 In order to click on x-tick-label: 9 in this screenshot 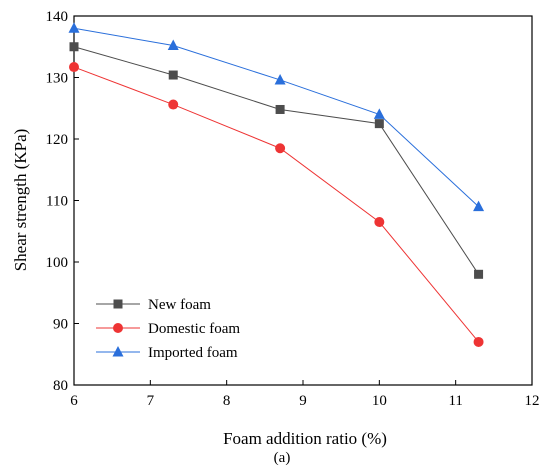, I will do `click(303, 401)`.